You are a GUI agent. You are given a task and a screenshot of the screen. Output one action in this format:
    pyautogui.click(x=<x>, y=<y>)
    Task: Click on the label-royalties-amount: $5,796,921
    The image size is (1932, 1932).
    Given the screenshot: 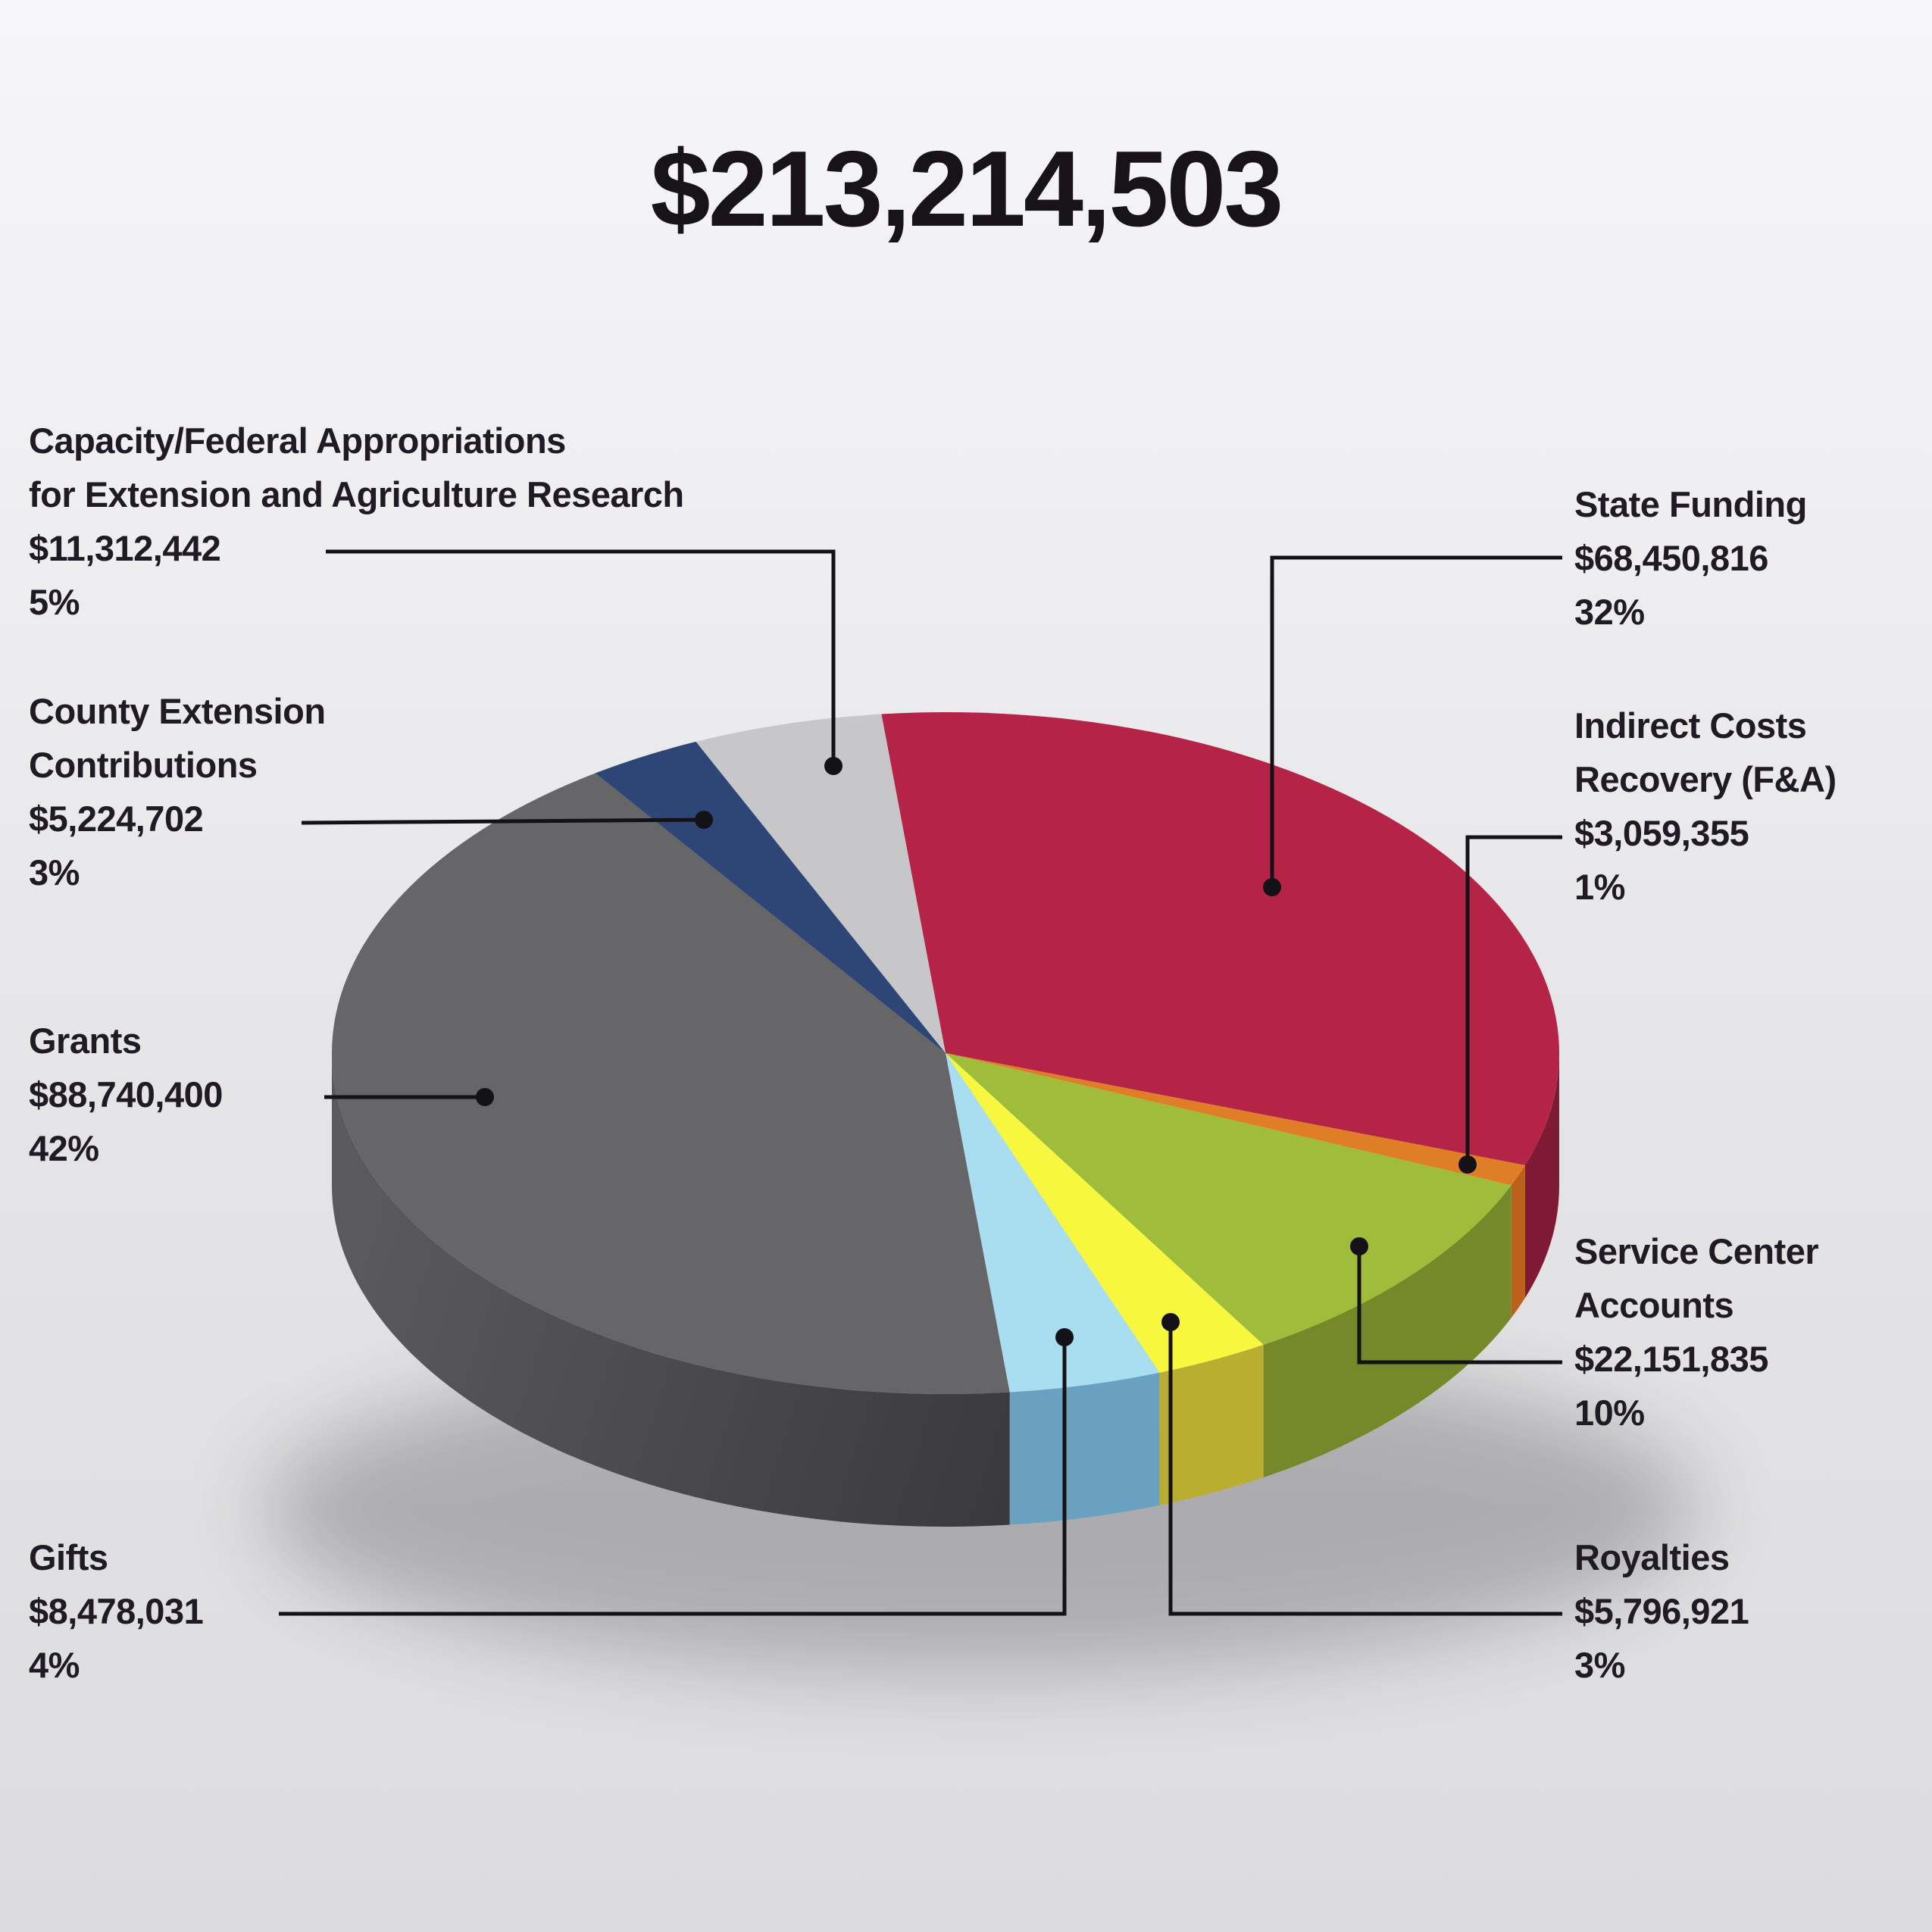 What is the action you would take?
    pyautogui.click(x=1661, y=1611)
    